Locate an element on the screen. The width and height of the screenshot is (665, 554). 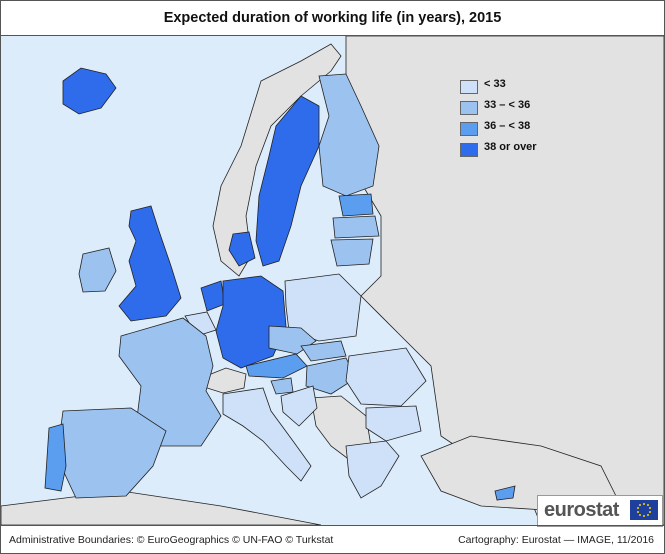
united-kingdom is located at coordinates (150, 263).